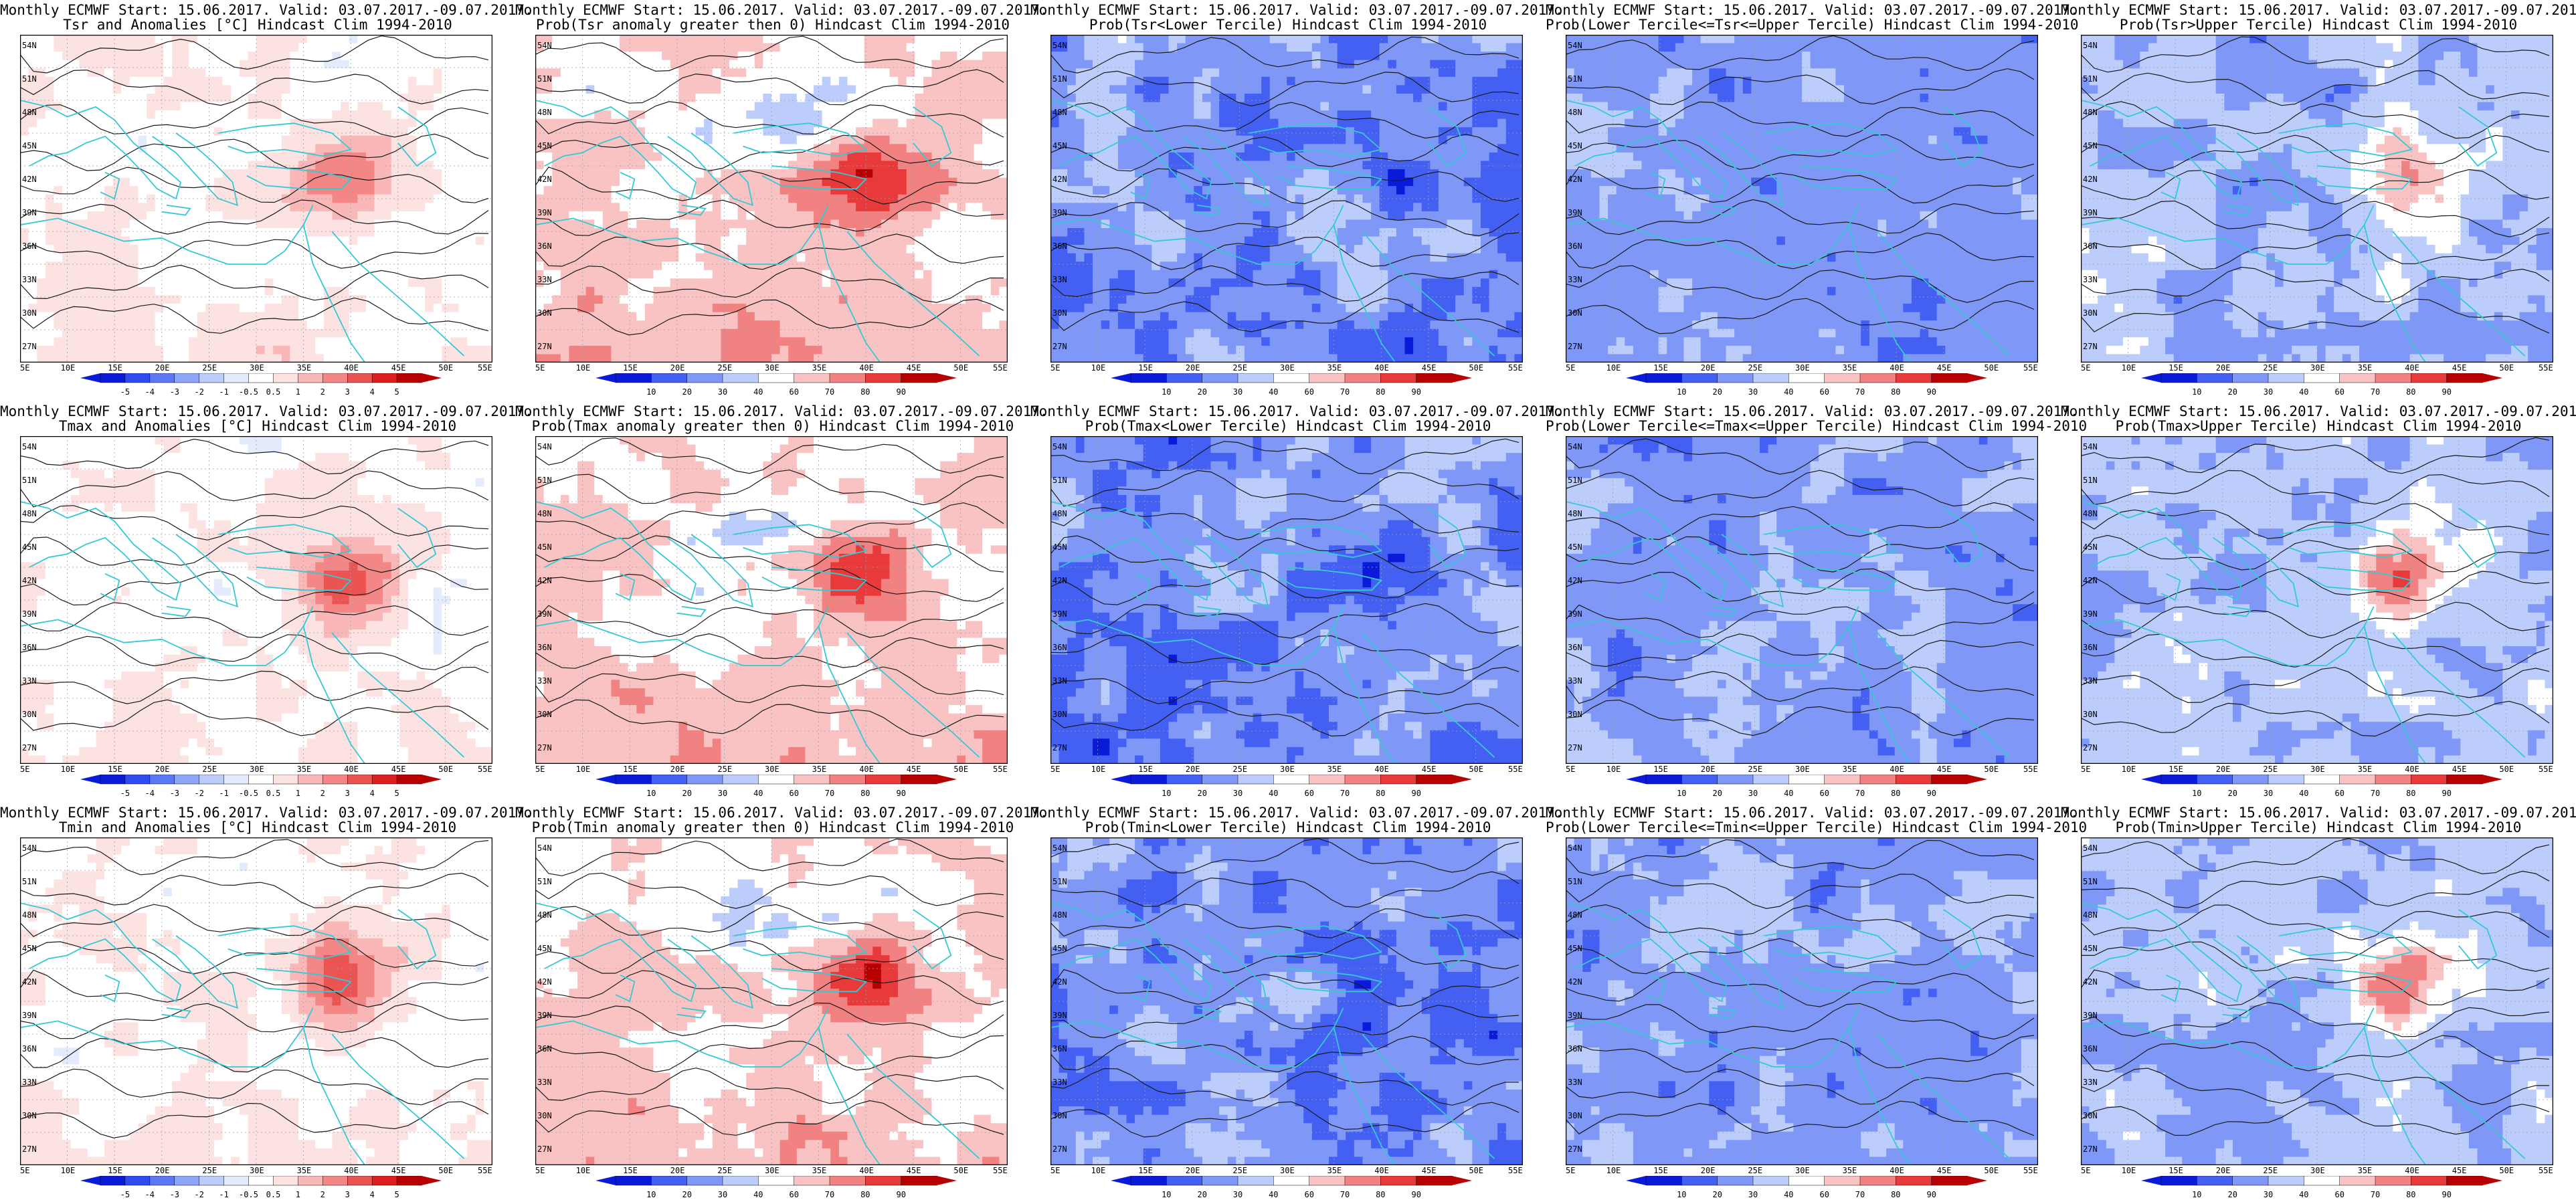 The image size is (2576, 1204). Describe the element at coordinates (256, 769) in the screenshot. I see `longitude-labels: 5E 10E 15E 20E 25E 30E 35E 40E 45E 50E 55E` at that location.